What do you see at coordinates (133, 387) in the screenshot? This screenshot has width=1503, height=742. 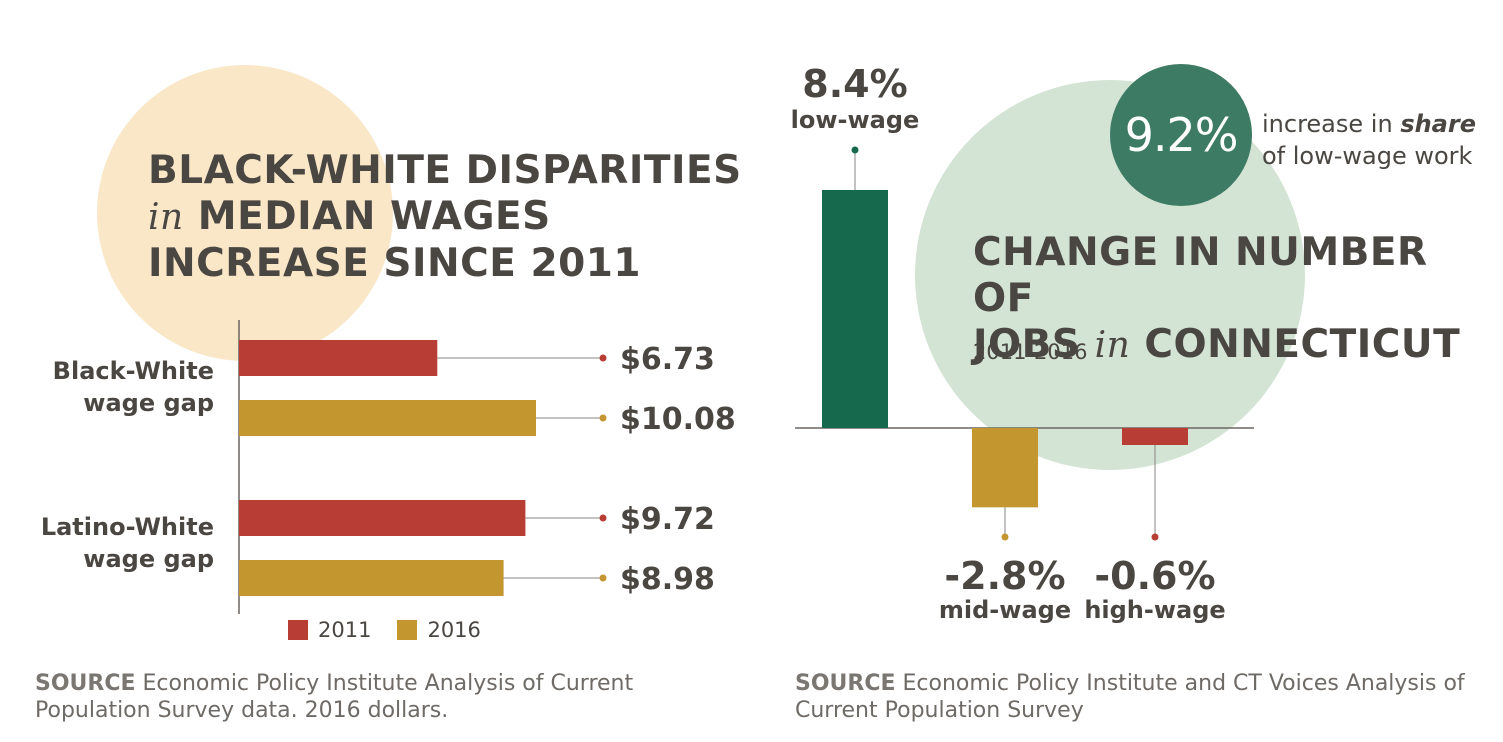 I see `group-label-black-white: Black-White wage gap` at bounding box center [133, 387].